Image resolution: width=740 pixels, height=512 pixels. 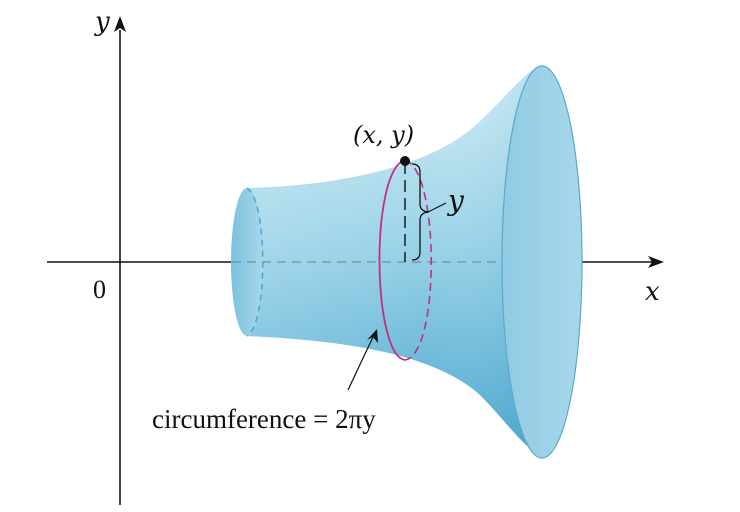 What do you see at coordinates (383, 135) in the screenshot?
I see `point-label: (x, y)` at bounding box center [383, 135].